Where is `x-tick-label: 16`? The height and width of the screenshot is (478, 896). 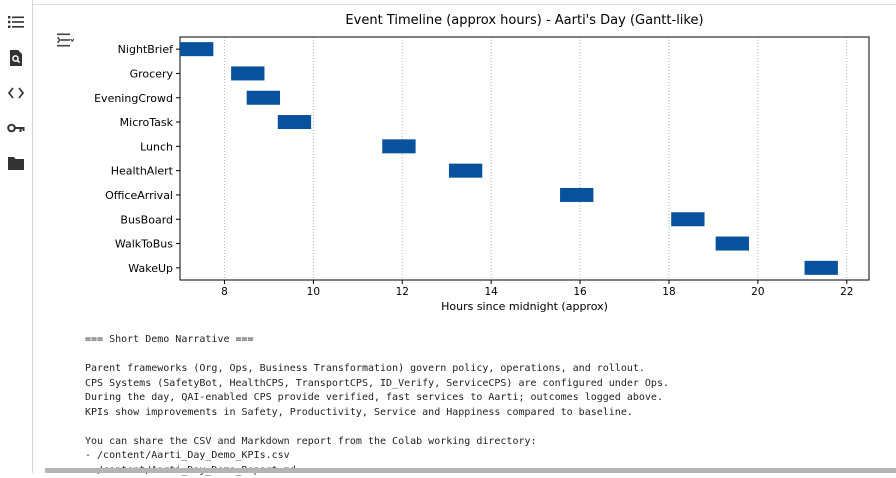
x-tick-label: 16 is located at coordinates (580, 292).